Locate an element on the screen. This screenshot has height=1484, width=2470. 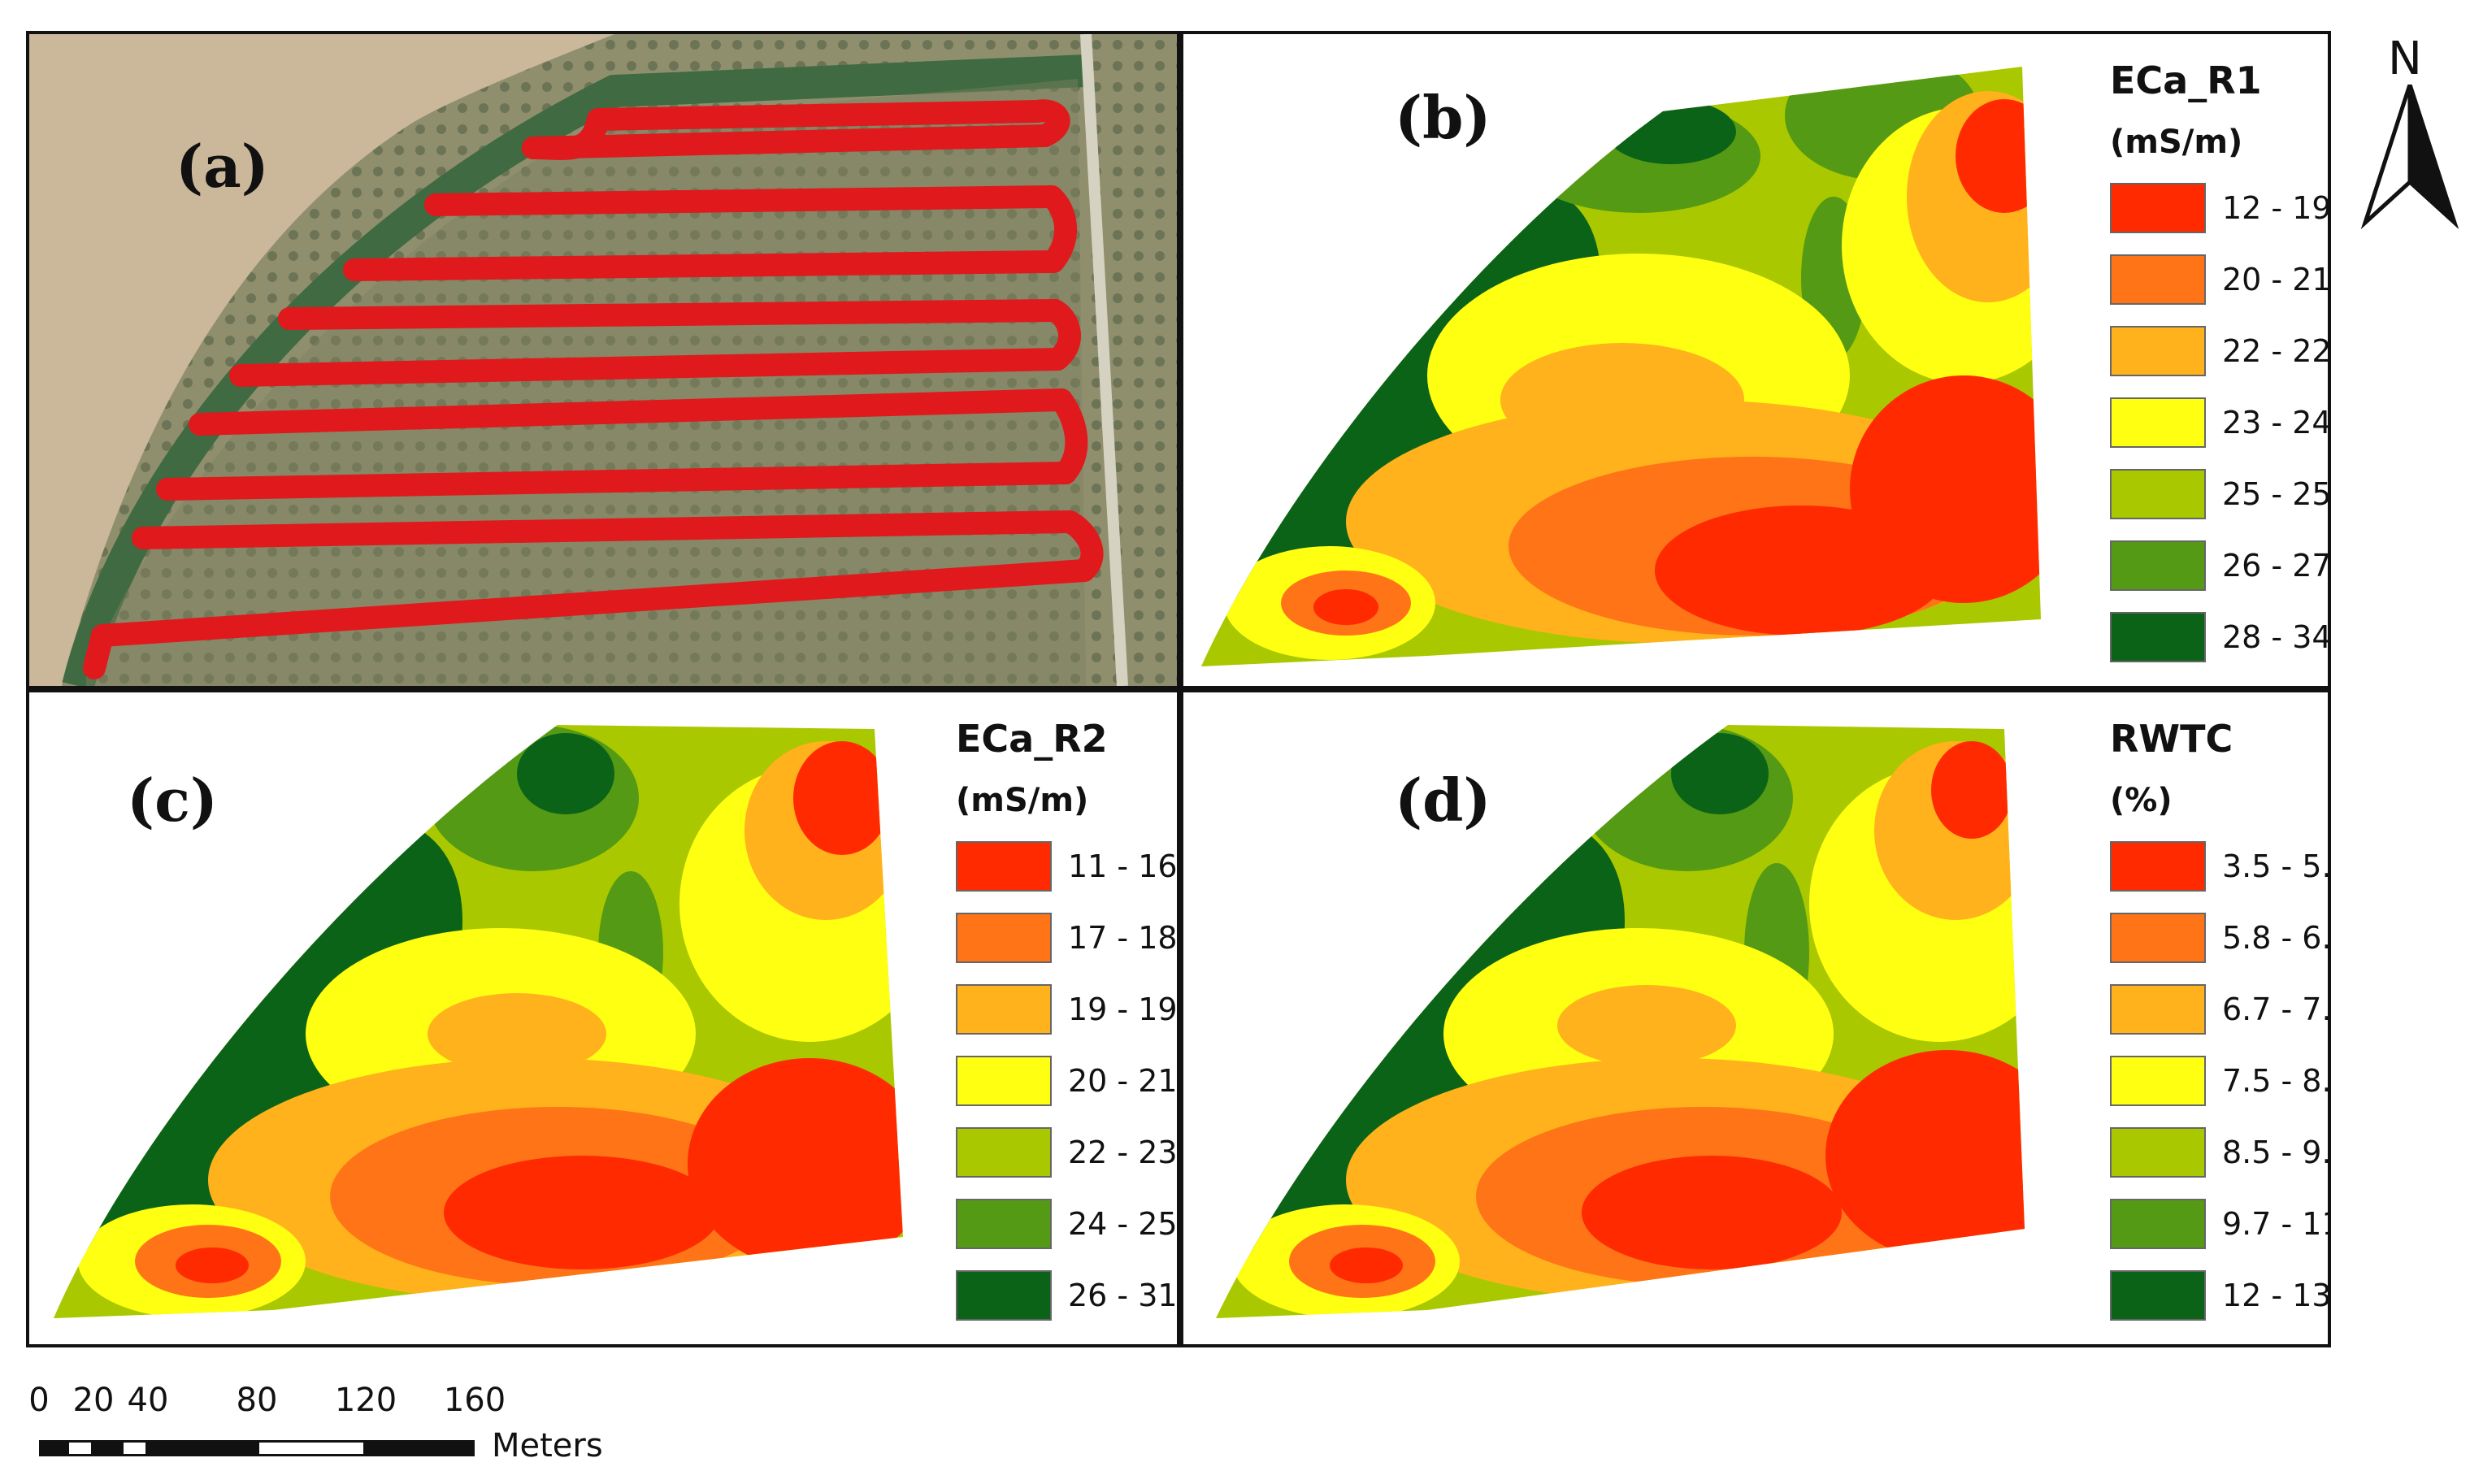
scale-tick-label: 0 is located at coordinates (39, 1400).